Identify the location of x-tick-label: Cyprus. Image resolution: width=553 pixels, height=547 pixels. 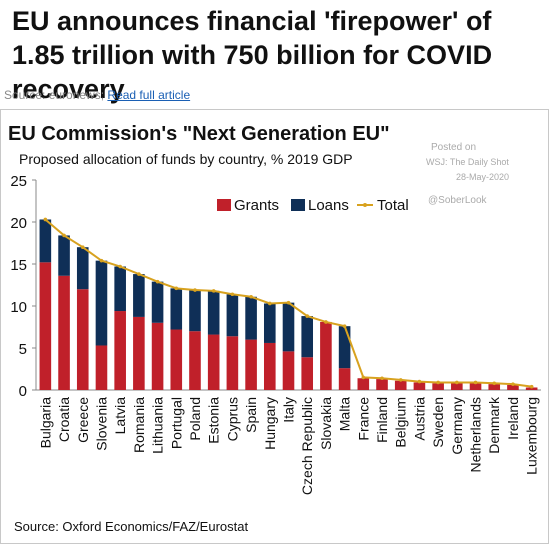
(232, 419).